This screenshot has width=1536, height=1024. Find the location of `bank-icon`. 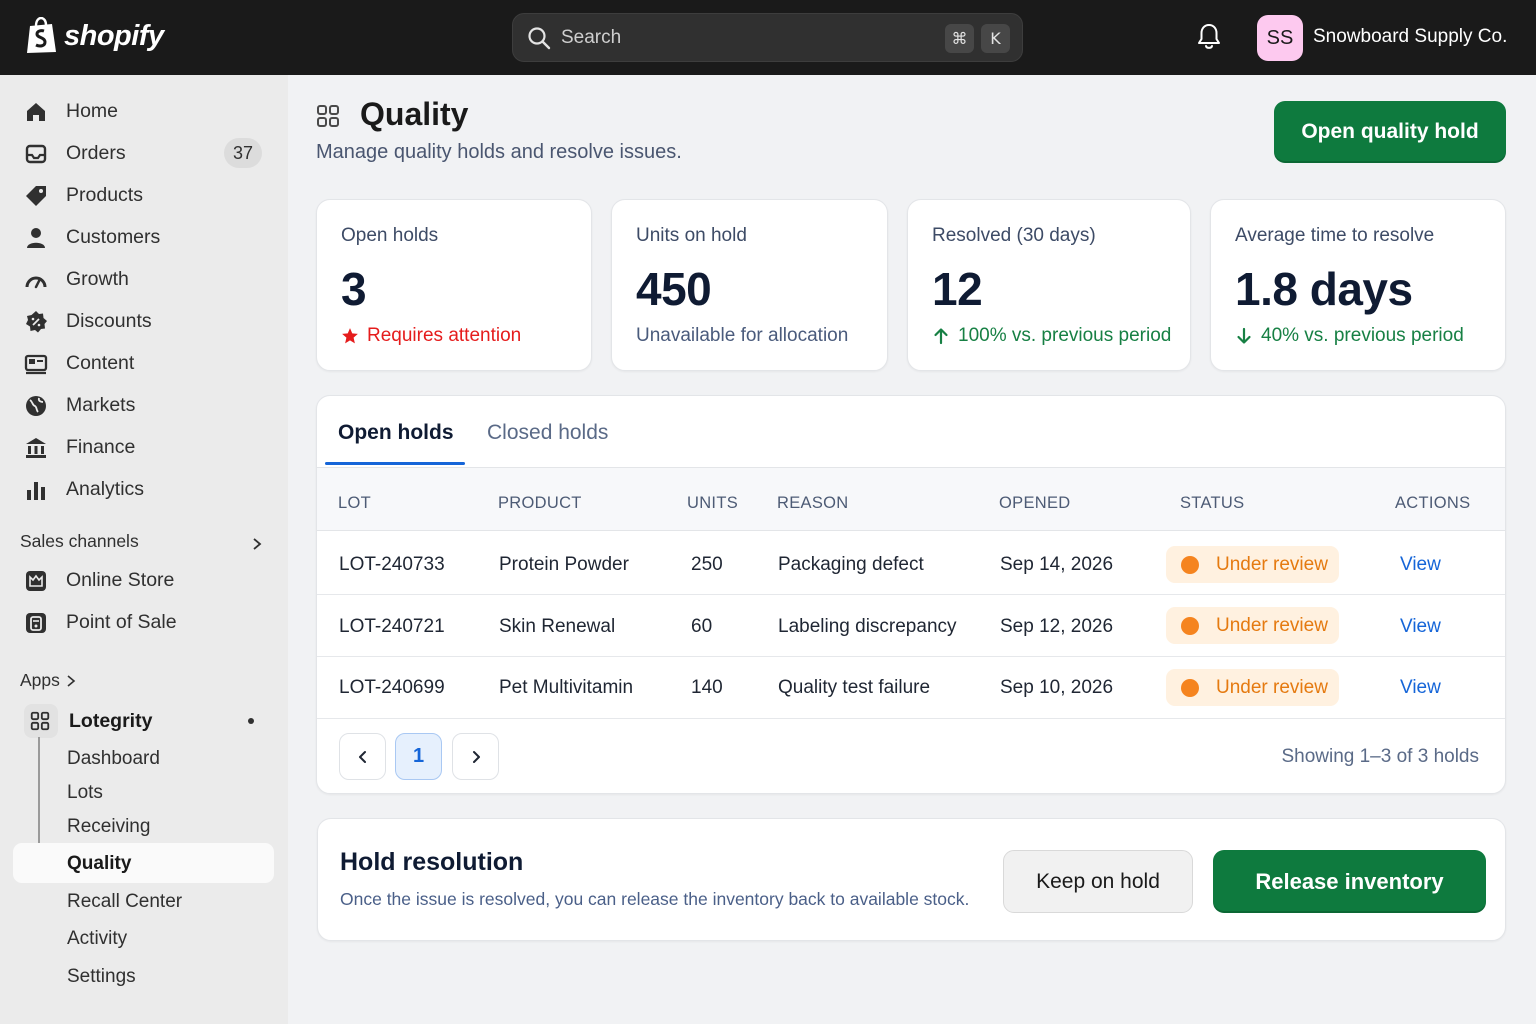

bank-icon is located at coordinates (36, 448).